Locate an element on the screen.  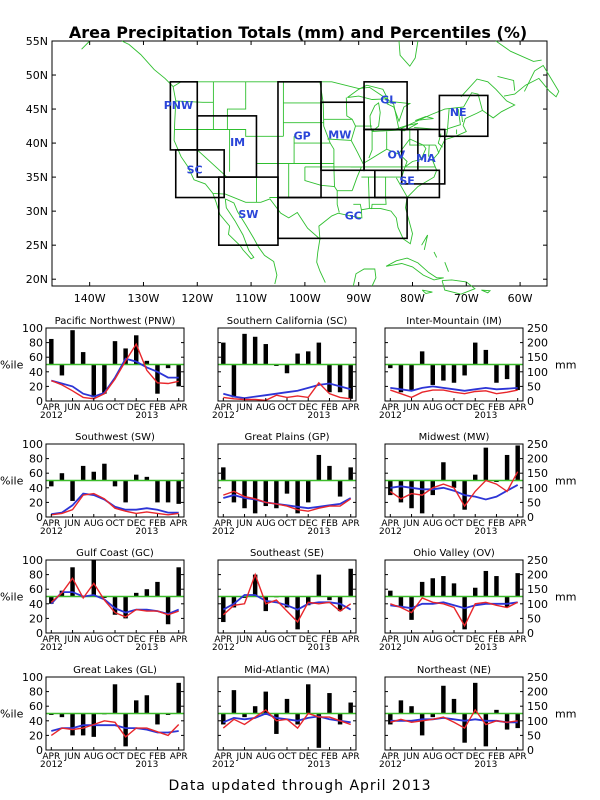
mm-series-line is located at coordinates (454, 388).